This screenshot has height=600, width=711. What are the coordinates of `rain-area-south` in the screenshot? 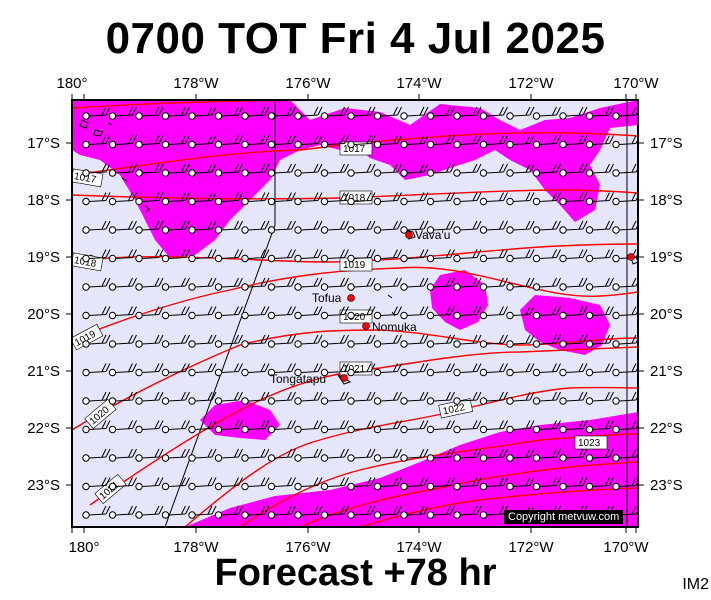 It's located at (411, 469).